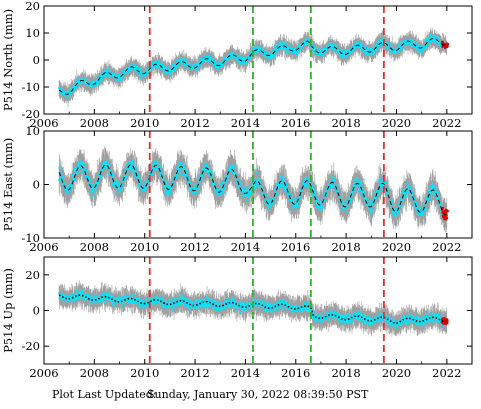 The width and height of the screenshot is (481, 409). Describe the element at coordinates (30, 114) in the screenshot. I see `y-tick-label: -20` at that location.